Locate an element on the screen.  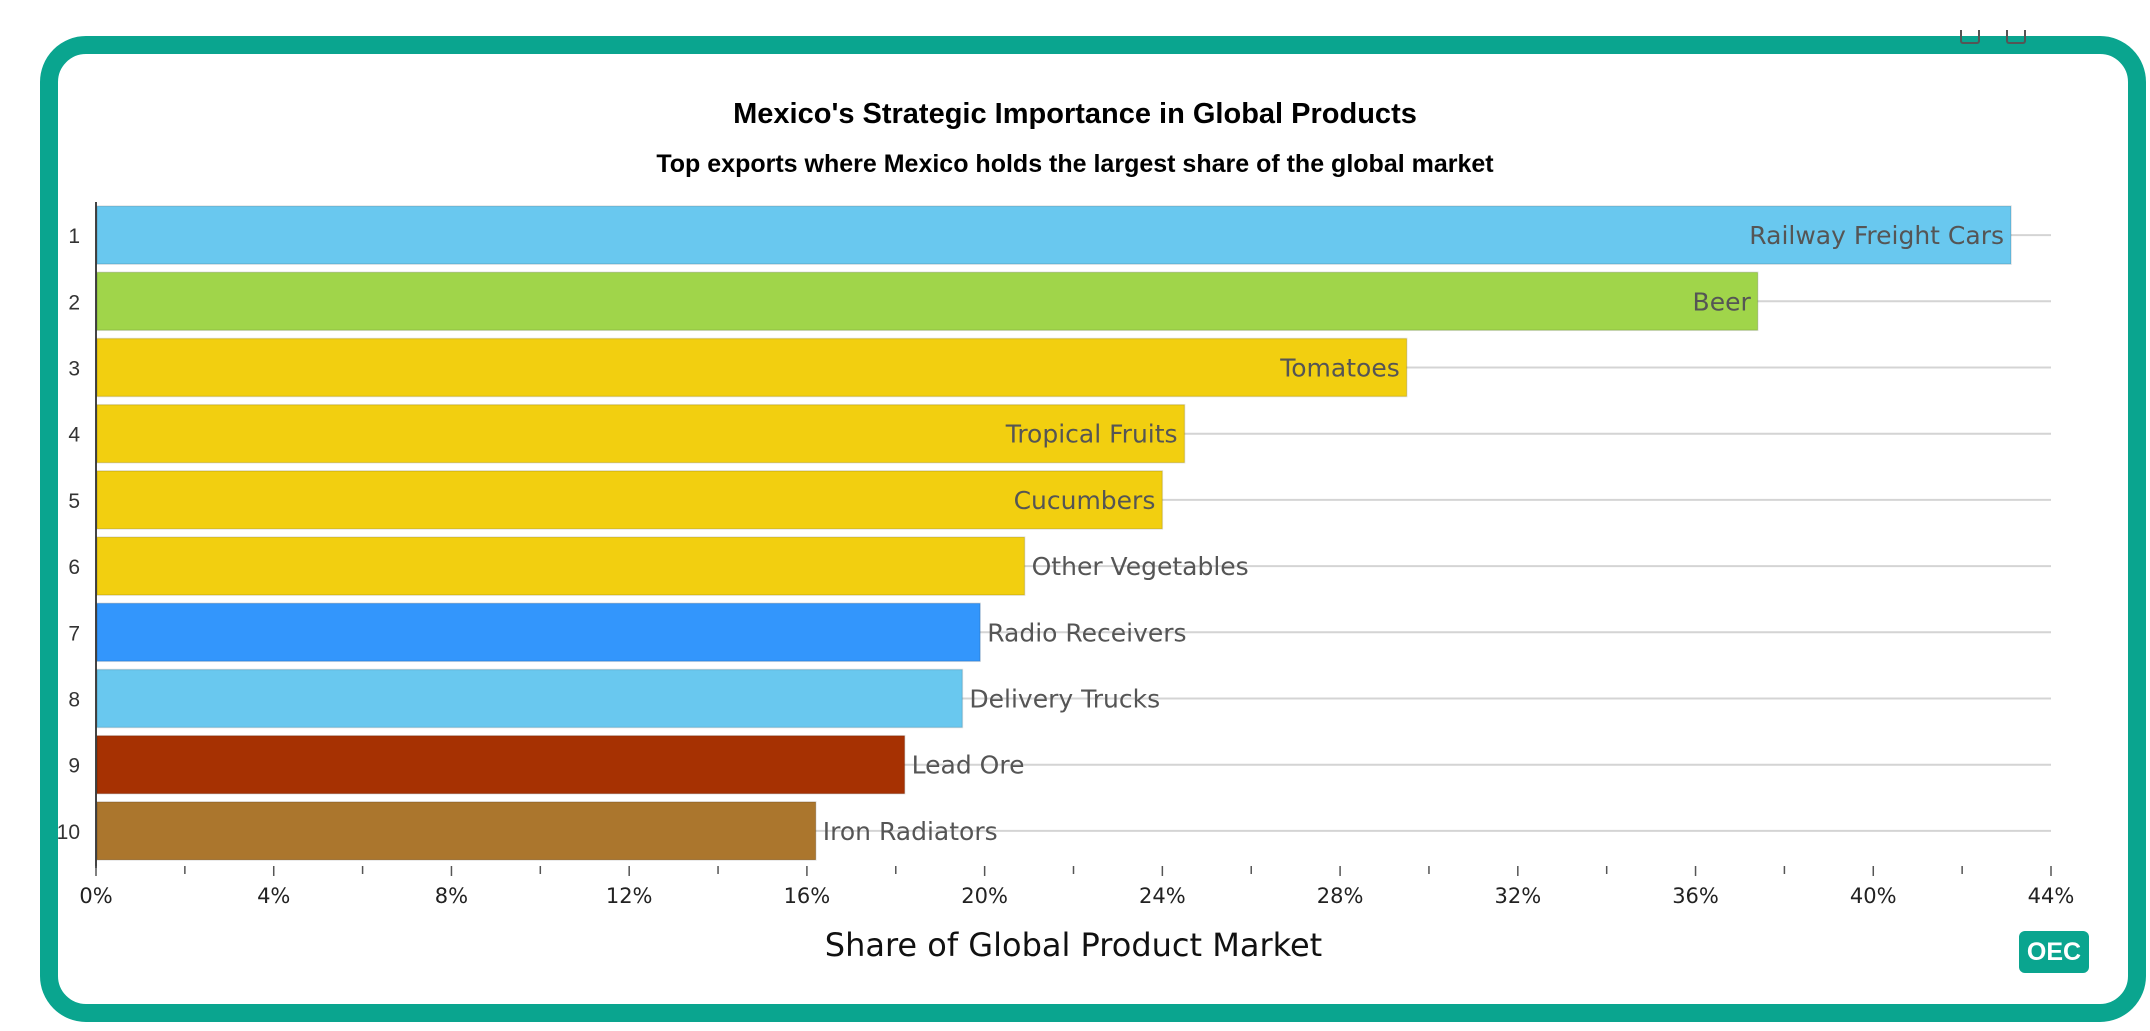
bar-label: Tomatoes is located at coordinates (1339, 368).